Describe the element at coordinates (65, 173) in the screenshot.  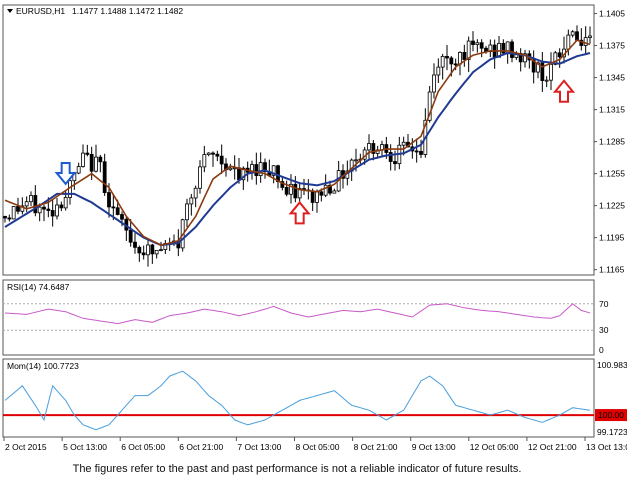
I see `sell-arrow-down-icon` at that location.